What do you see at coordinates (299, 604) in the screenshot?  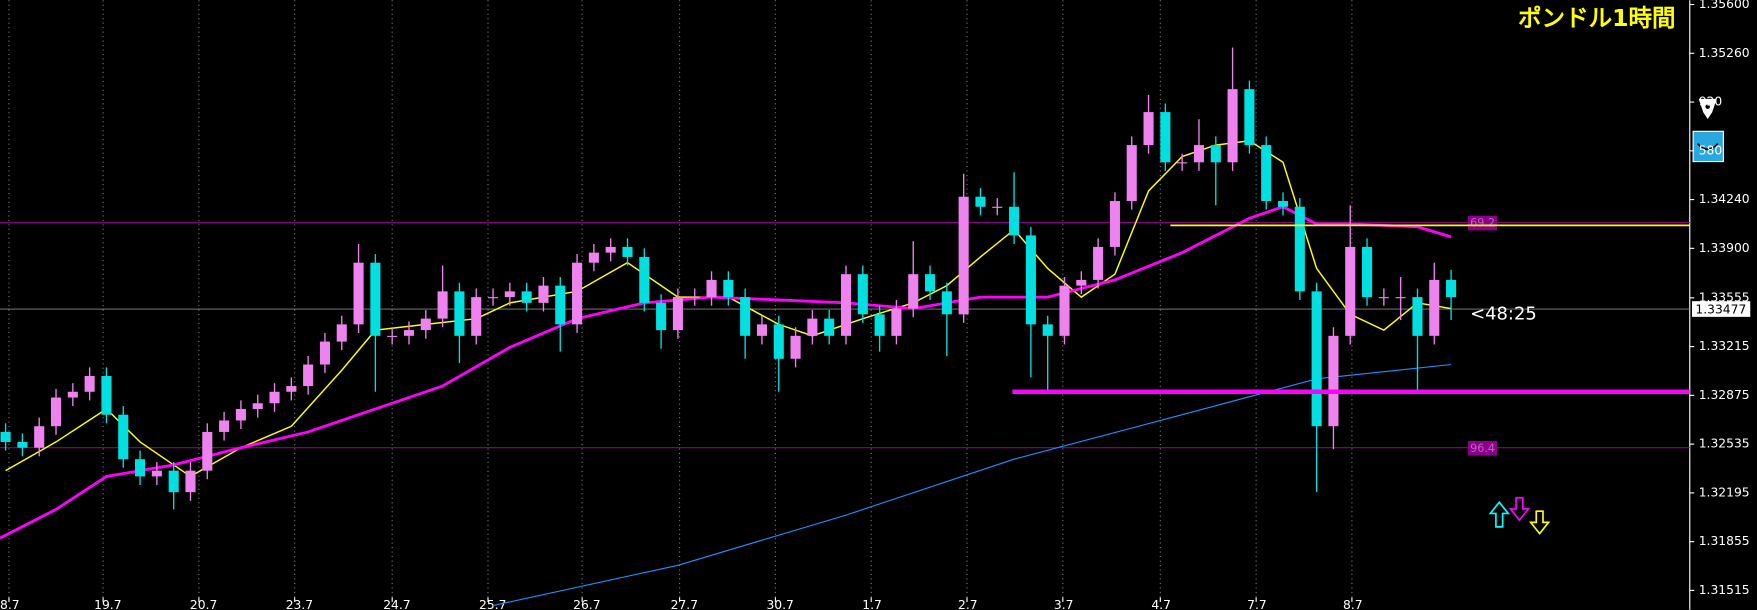 I see `x-tick-label: 23.7` at bounding box center [299, 604].